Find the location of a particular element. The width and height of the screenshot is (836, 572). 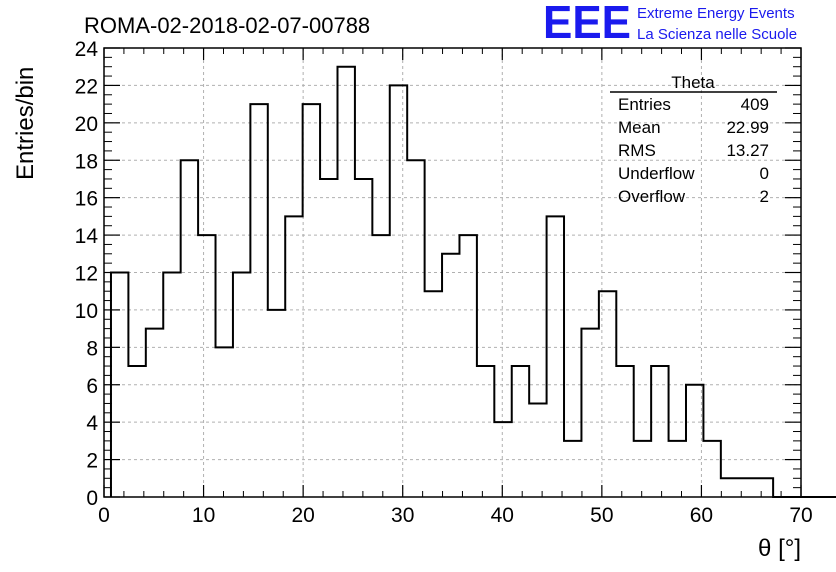

y-tick-label: 20 is located at coordinates (86, 124).